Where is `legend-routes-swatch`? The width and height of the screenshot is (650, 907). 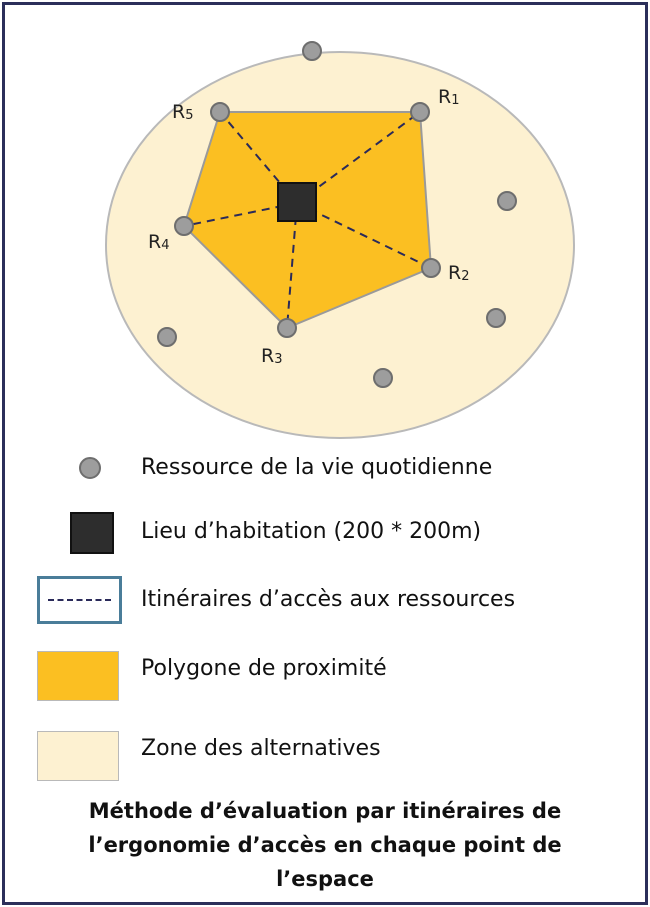 legend-routes-swatch is located at coordinates (79, 600).